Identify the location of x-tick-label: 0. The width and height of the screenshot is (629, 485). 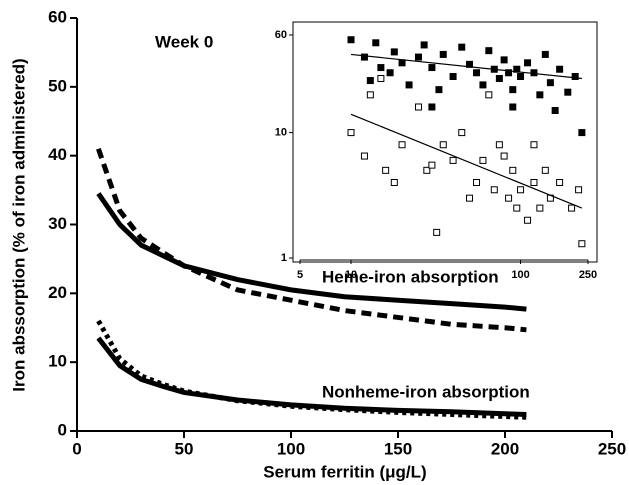
(76, 448).